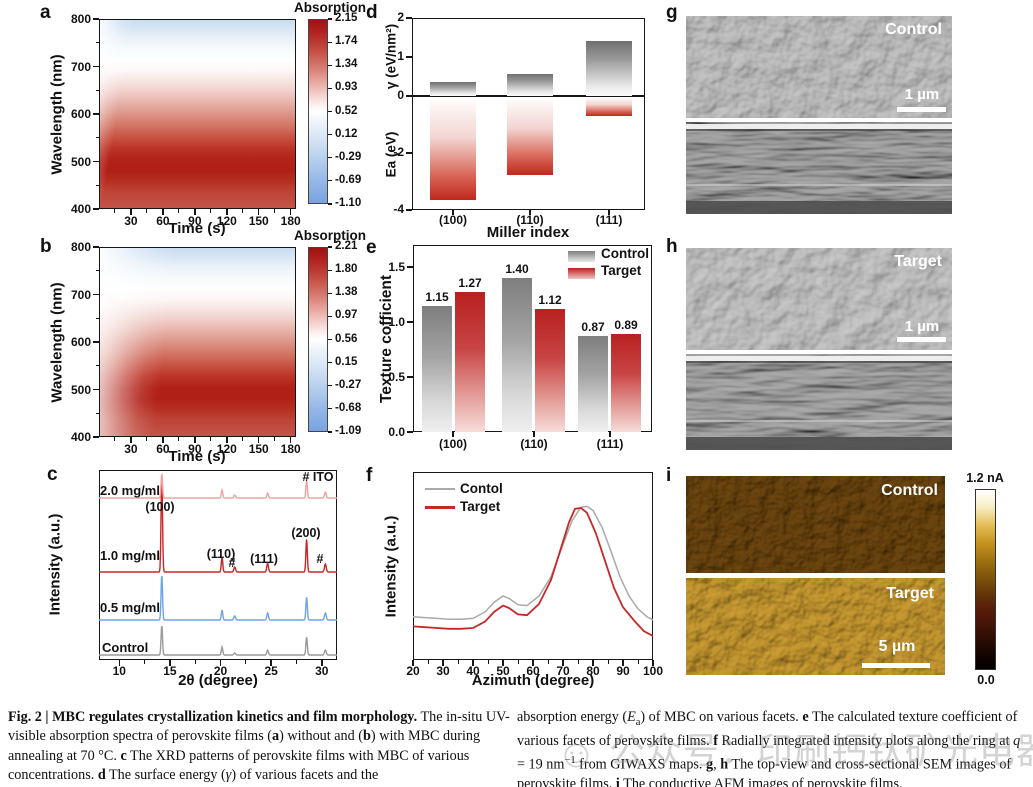 This screenshot has width=1033, height=787. Describe the element at coordinates (290, 449) in the screenshot. I see `panel-b-x-tick-label: 180` at that location.